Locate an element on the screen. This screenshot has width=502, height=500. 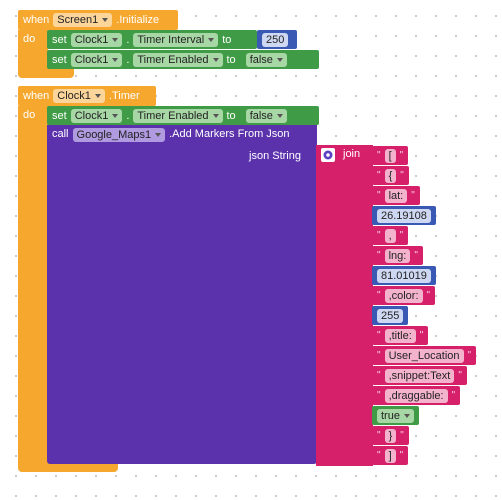
dropdown: true is located at coordinates (395, 415).